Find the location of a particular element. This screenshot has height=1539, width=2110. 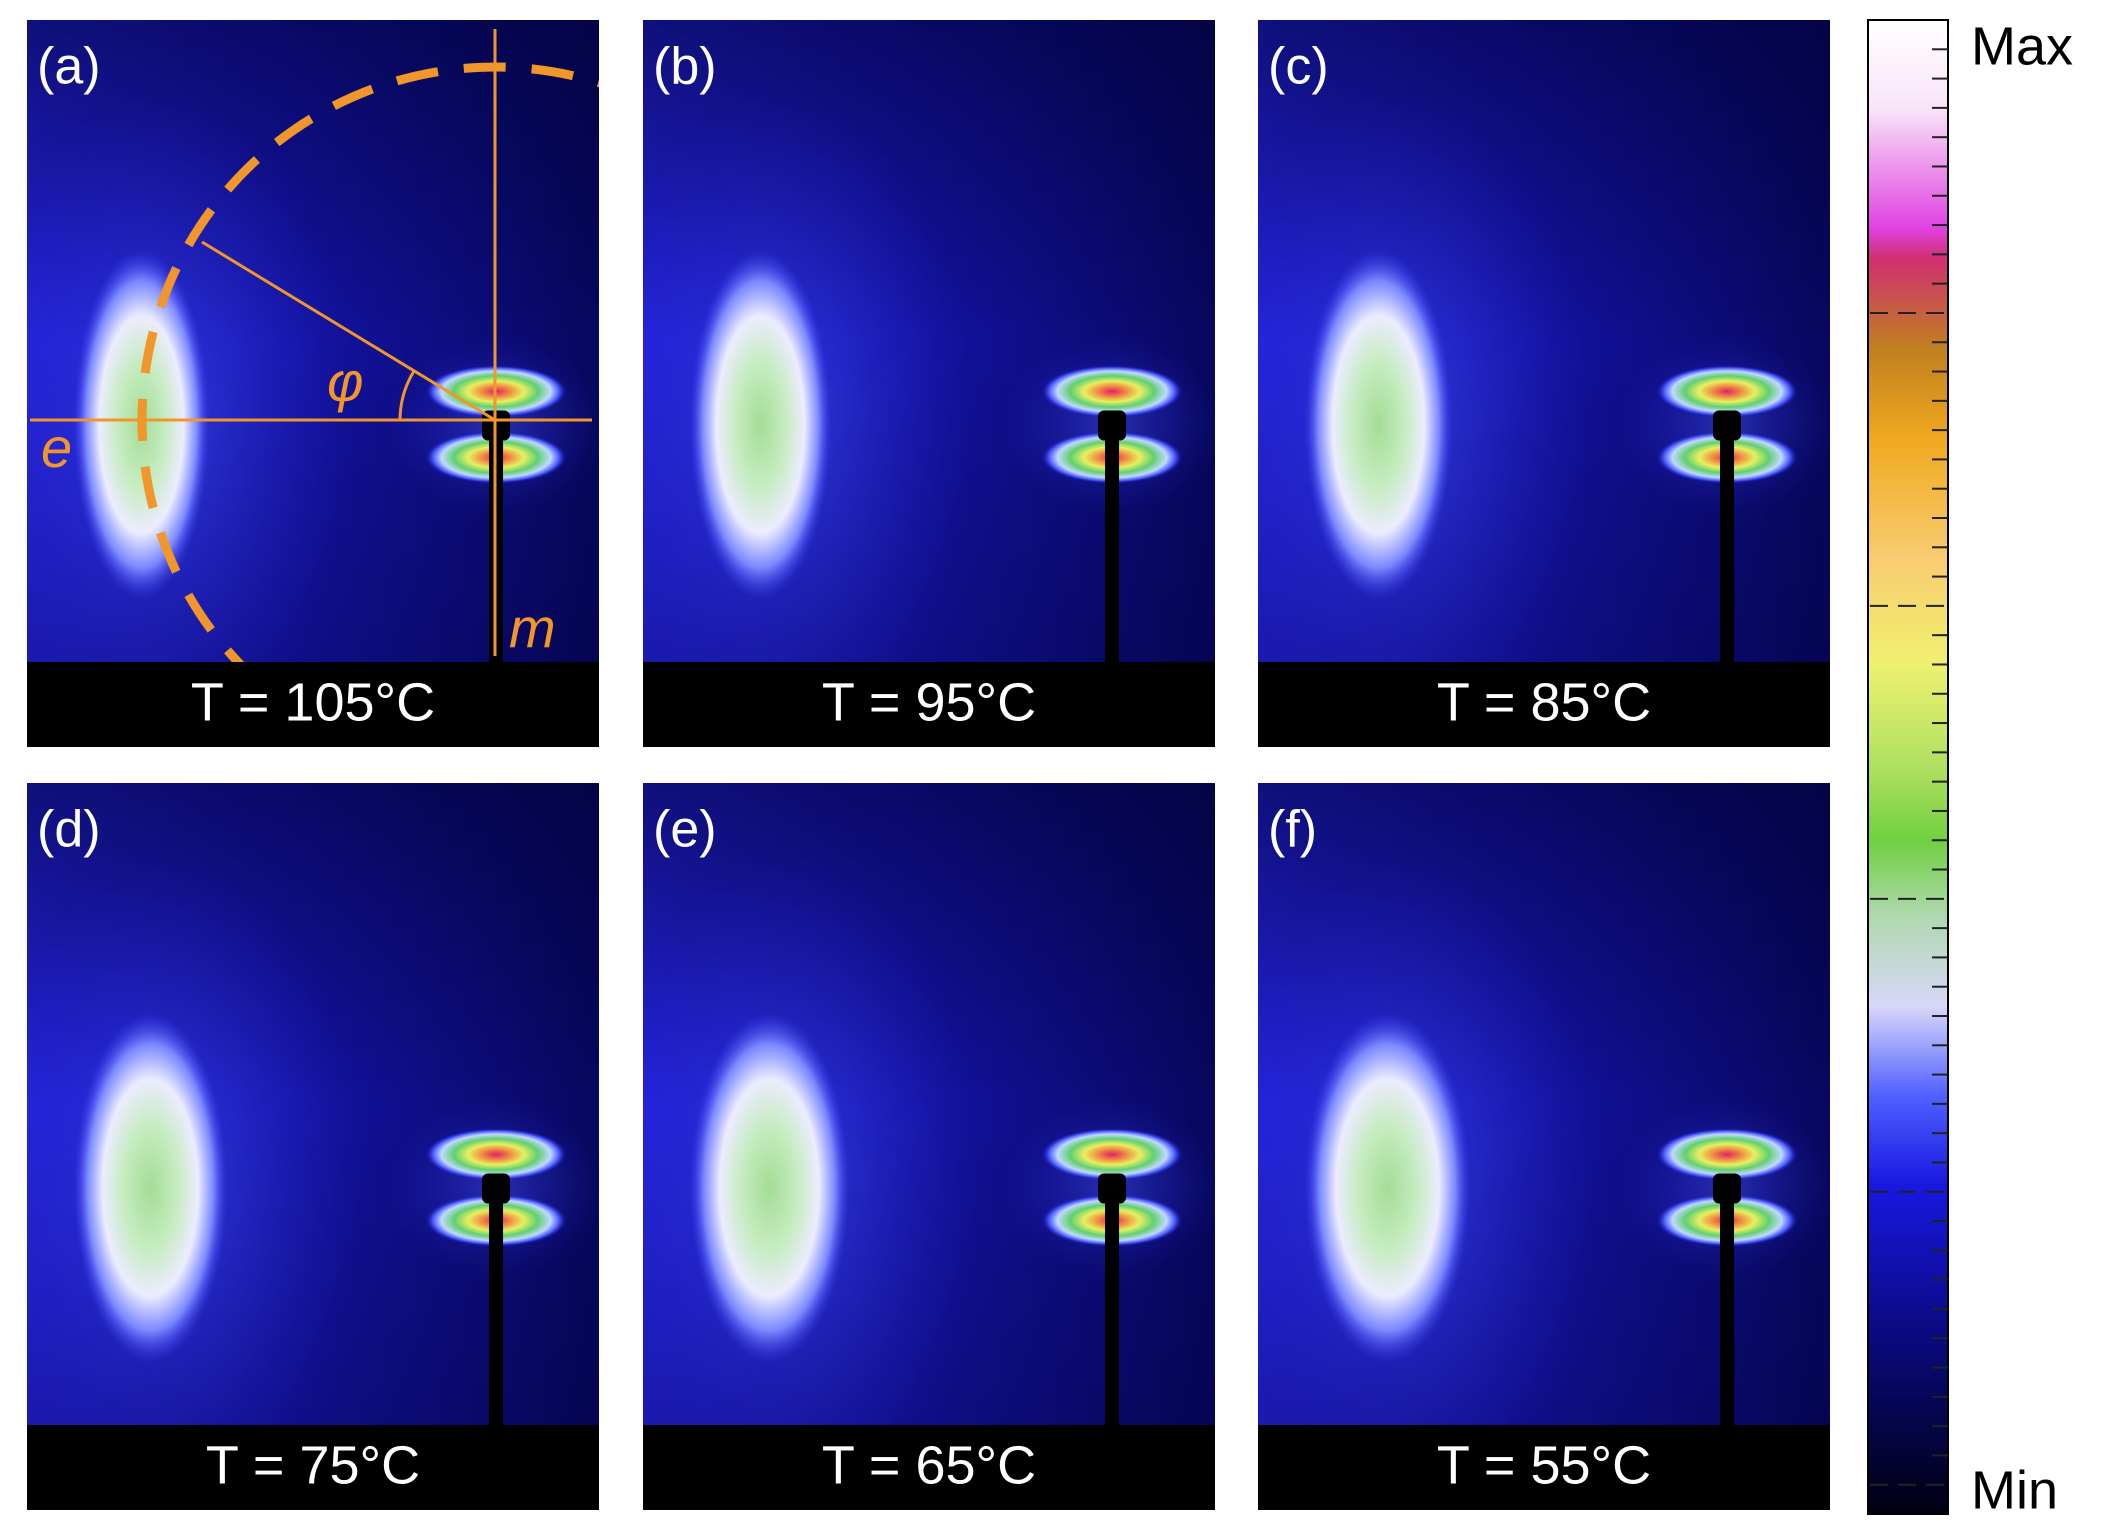

angle-label: φ is located at coordinates (345, 381).